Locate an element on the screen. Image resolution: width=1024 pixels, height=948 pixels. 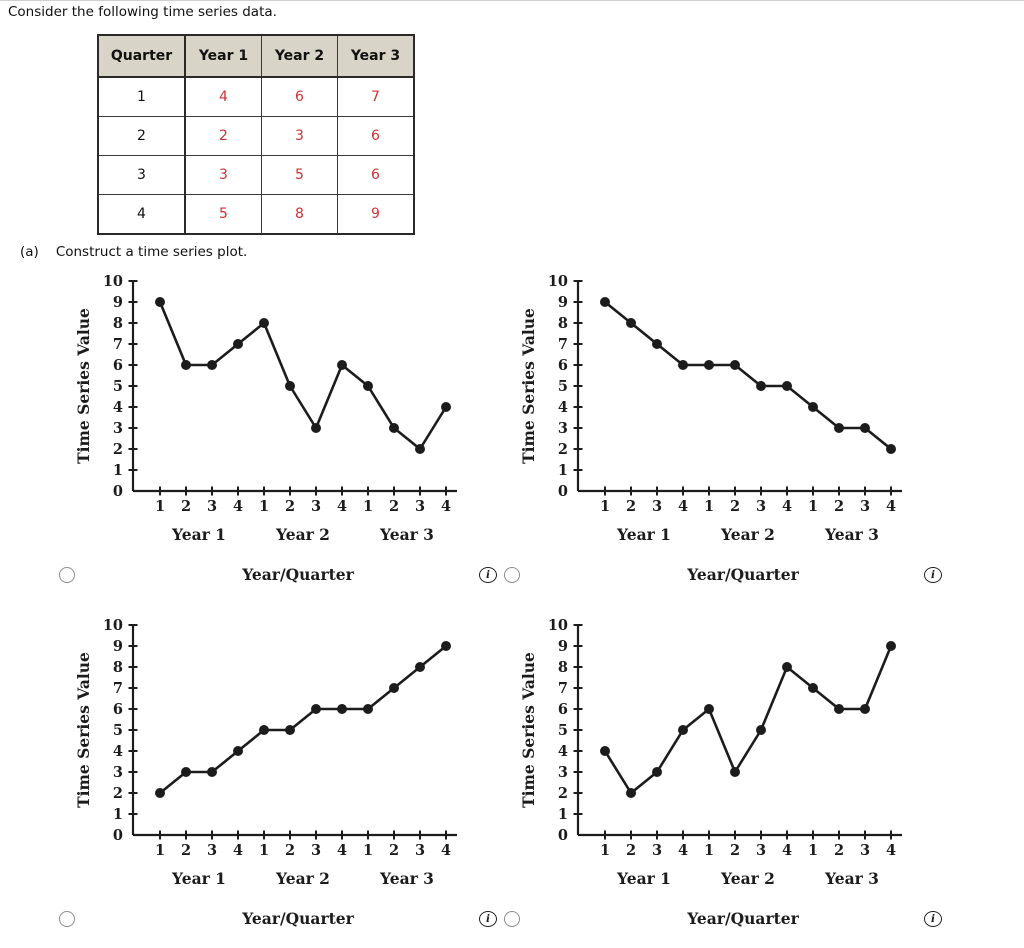
chart-option-2-radio is located at coordinates (512, 575).